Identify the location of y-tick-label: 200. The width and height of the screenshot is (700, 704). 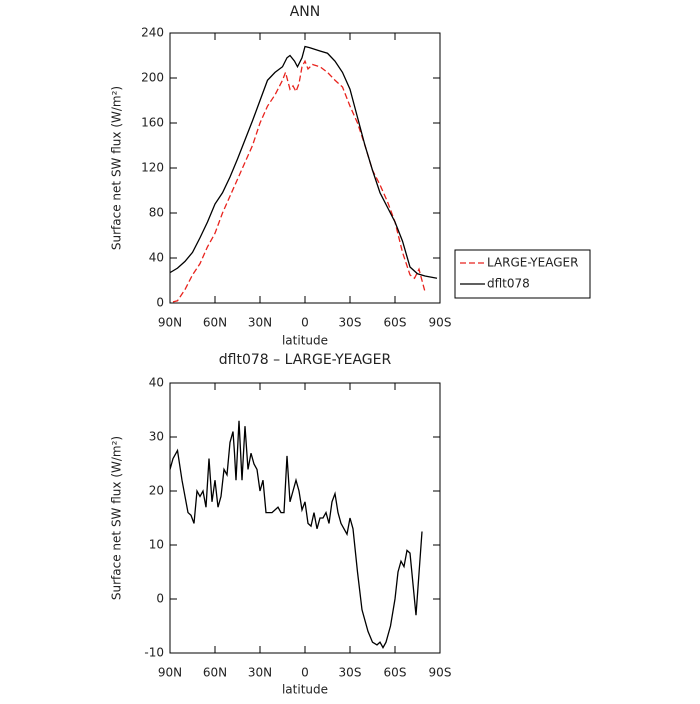
(152, 78).